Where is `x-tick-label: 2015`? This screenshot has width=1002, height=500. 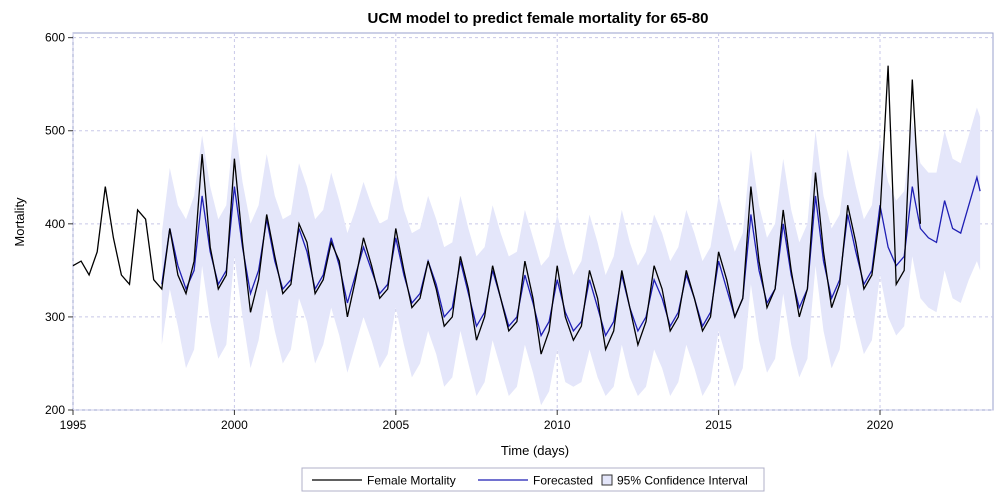
x-tick-label: 2015 is located at coordinates (718, 425).